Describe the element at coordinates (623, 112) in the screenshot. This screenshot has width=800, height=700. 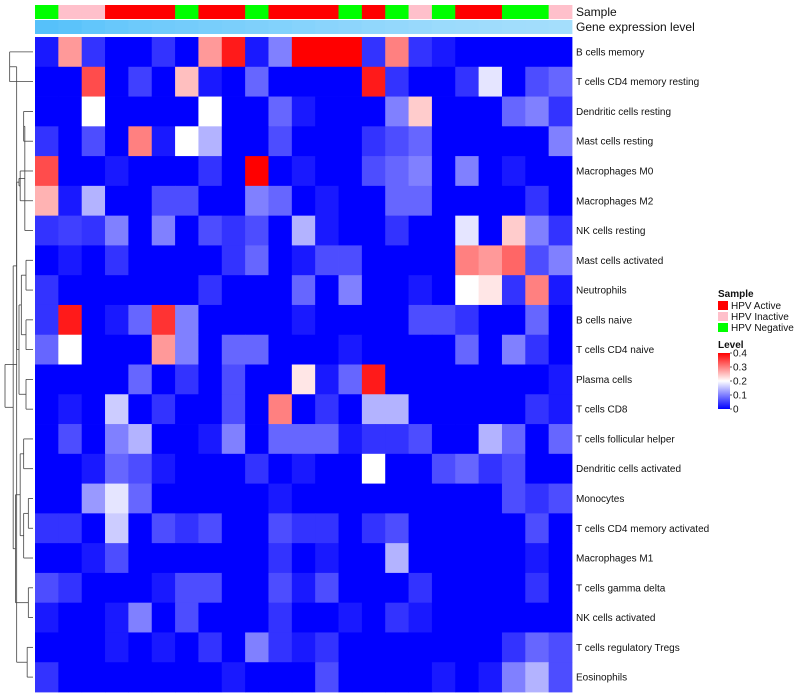
I see `row-label: Dendritic cells resting` at that location.